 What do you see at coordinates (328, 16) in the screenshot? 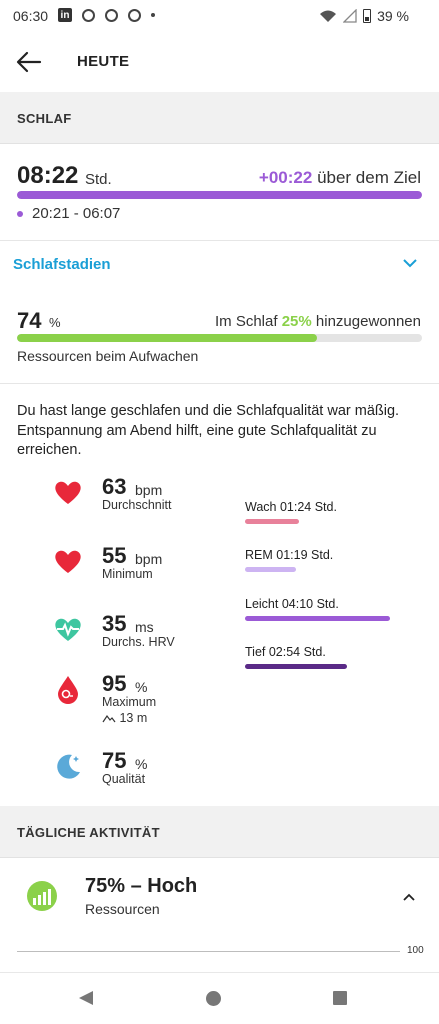
I see `wifi-icon` at bounding box center [328, 16].